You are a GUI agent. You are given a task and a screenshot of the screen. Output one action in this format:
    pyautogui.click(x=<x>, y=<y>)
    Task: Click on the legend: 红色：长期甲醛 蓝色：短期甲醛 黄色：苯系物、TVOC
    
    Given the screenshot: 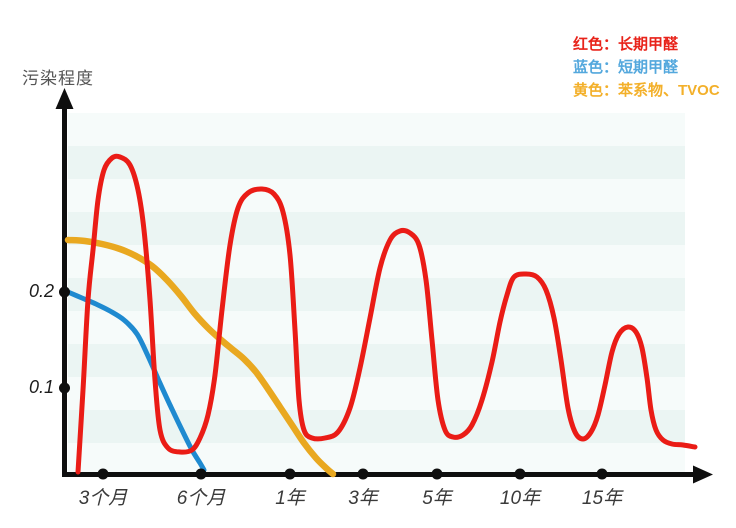 What is the action you would take?
    pyautogui.click(x=646, y=67)
    